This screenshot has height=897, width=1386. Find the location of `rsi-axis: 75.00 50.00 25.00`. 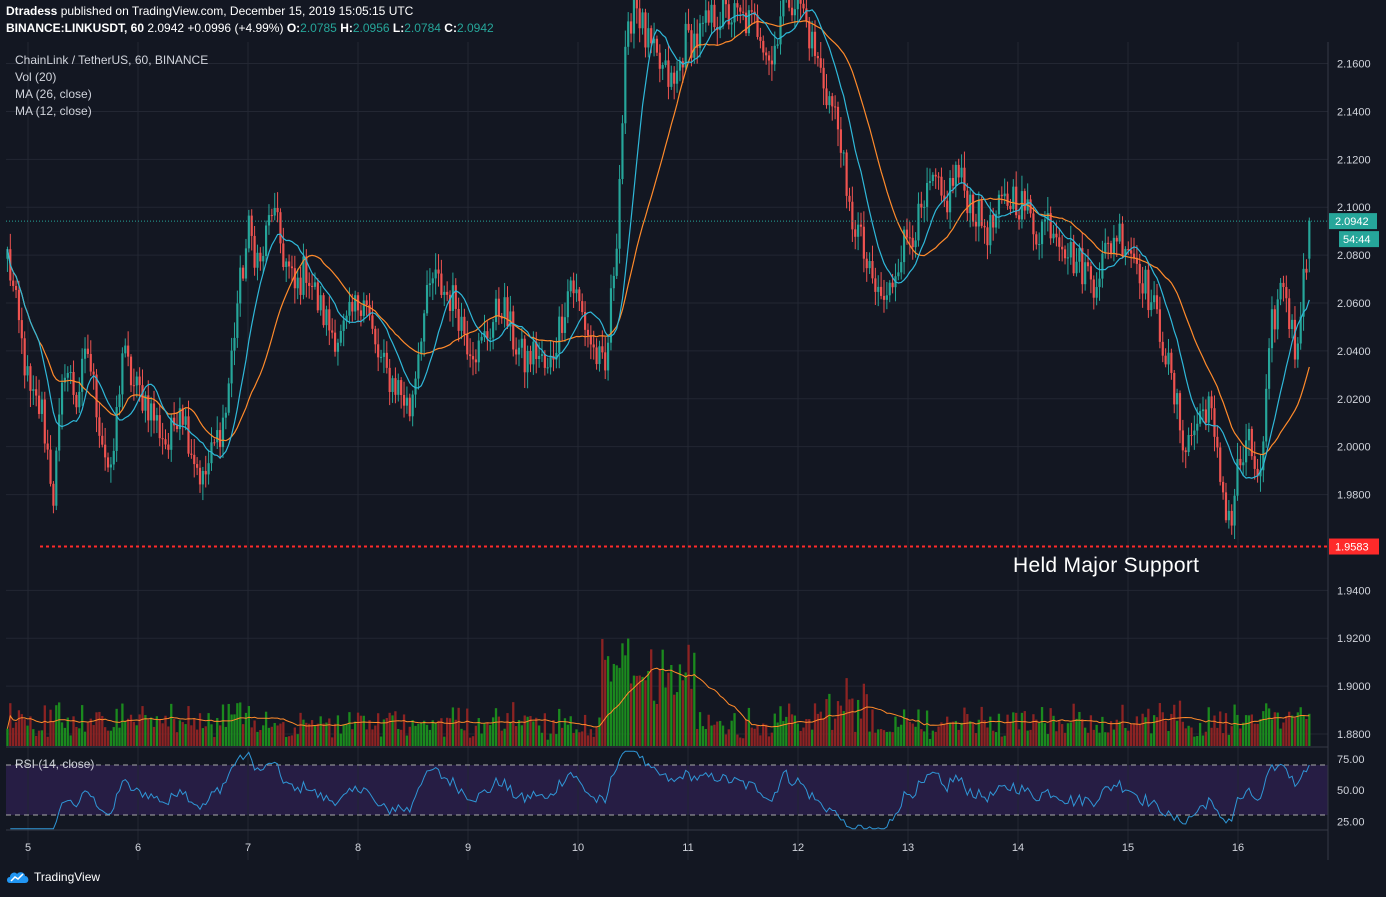

rsi-axis: 75.00 50.00 25.00 is located at coordinates (1351, 791).